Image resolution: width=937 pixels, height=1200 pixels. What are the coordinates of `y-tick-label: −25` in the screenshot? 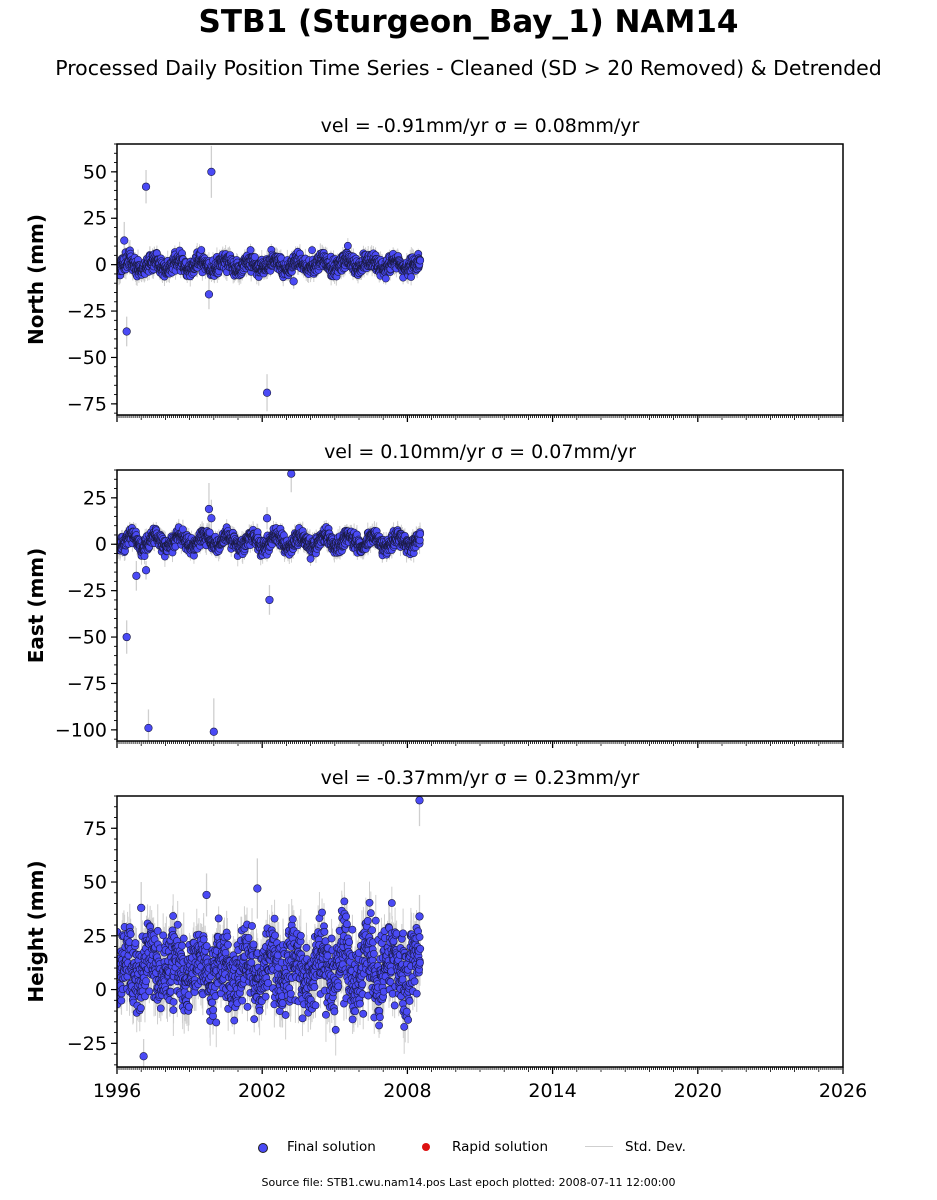 It's located at (87, 312).